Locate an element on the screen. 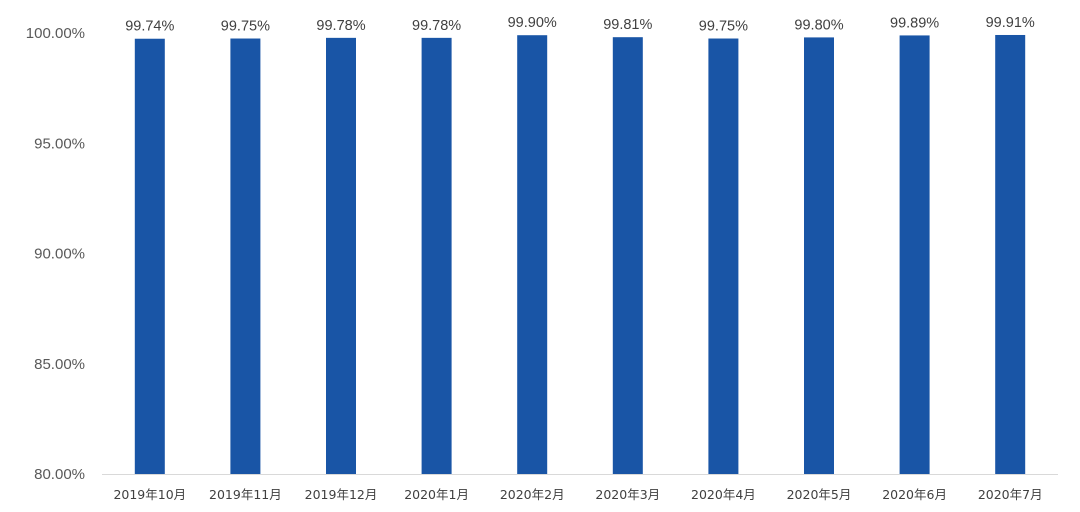  data-label: 99.81% is located at coordinates (627, 25).